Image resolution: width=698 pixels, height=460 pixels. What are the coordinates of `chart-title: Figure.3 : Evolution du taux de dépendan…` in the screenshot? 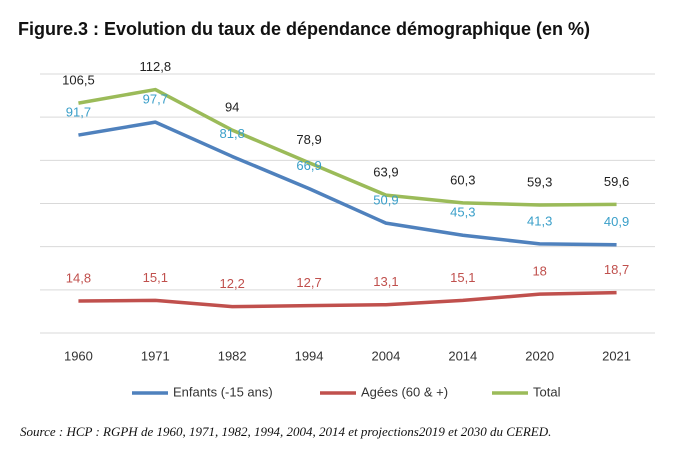 It's located at (304, 29).